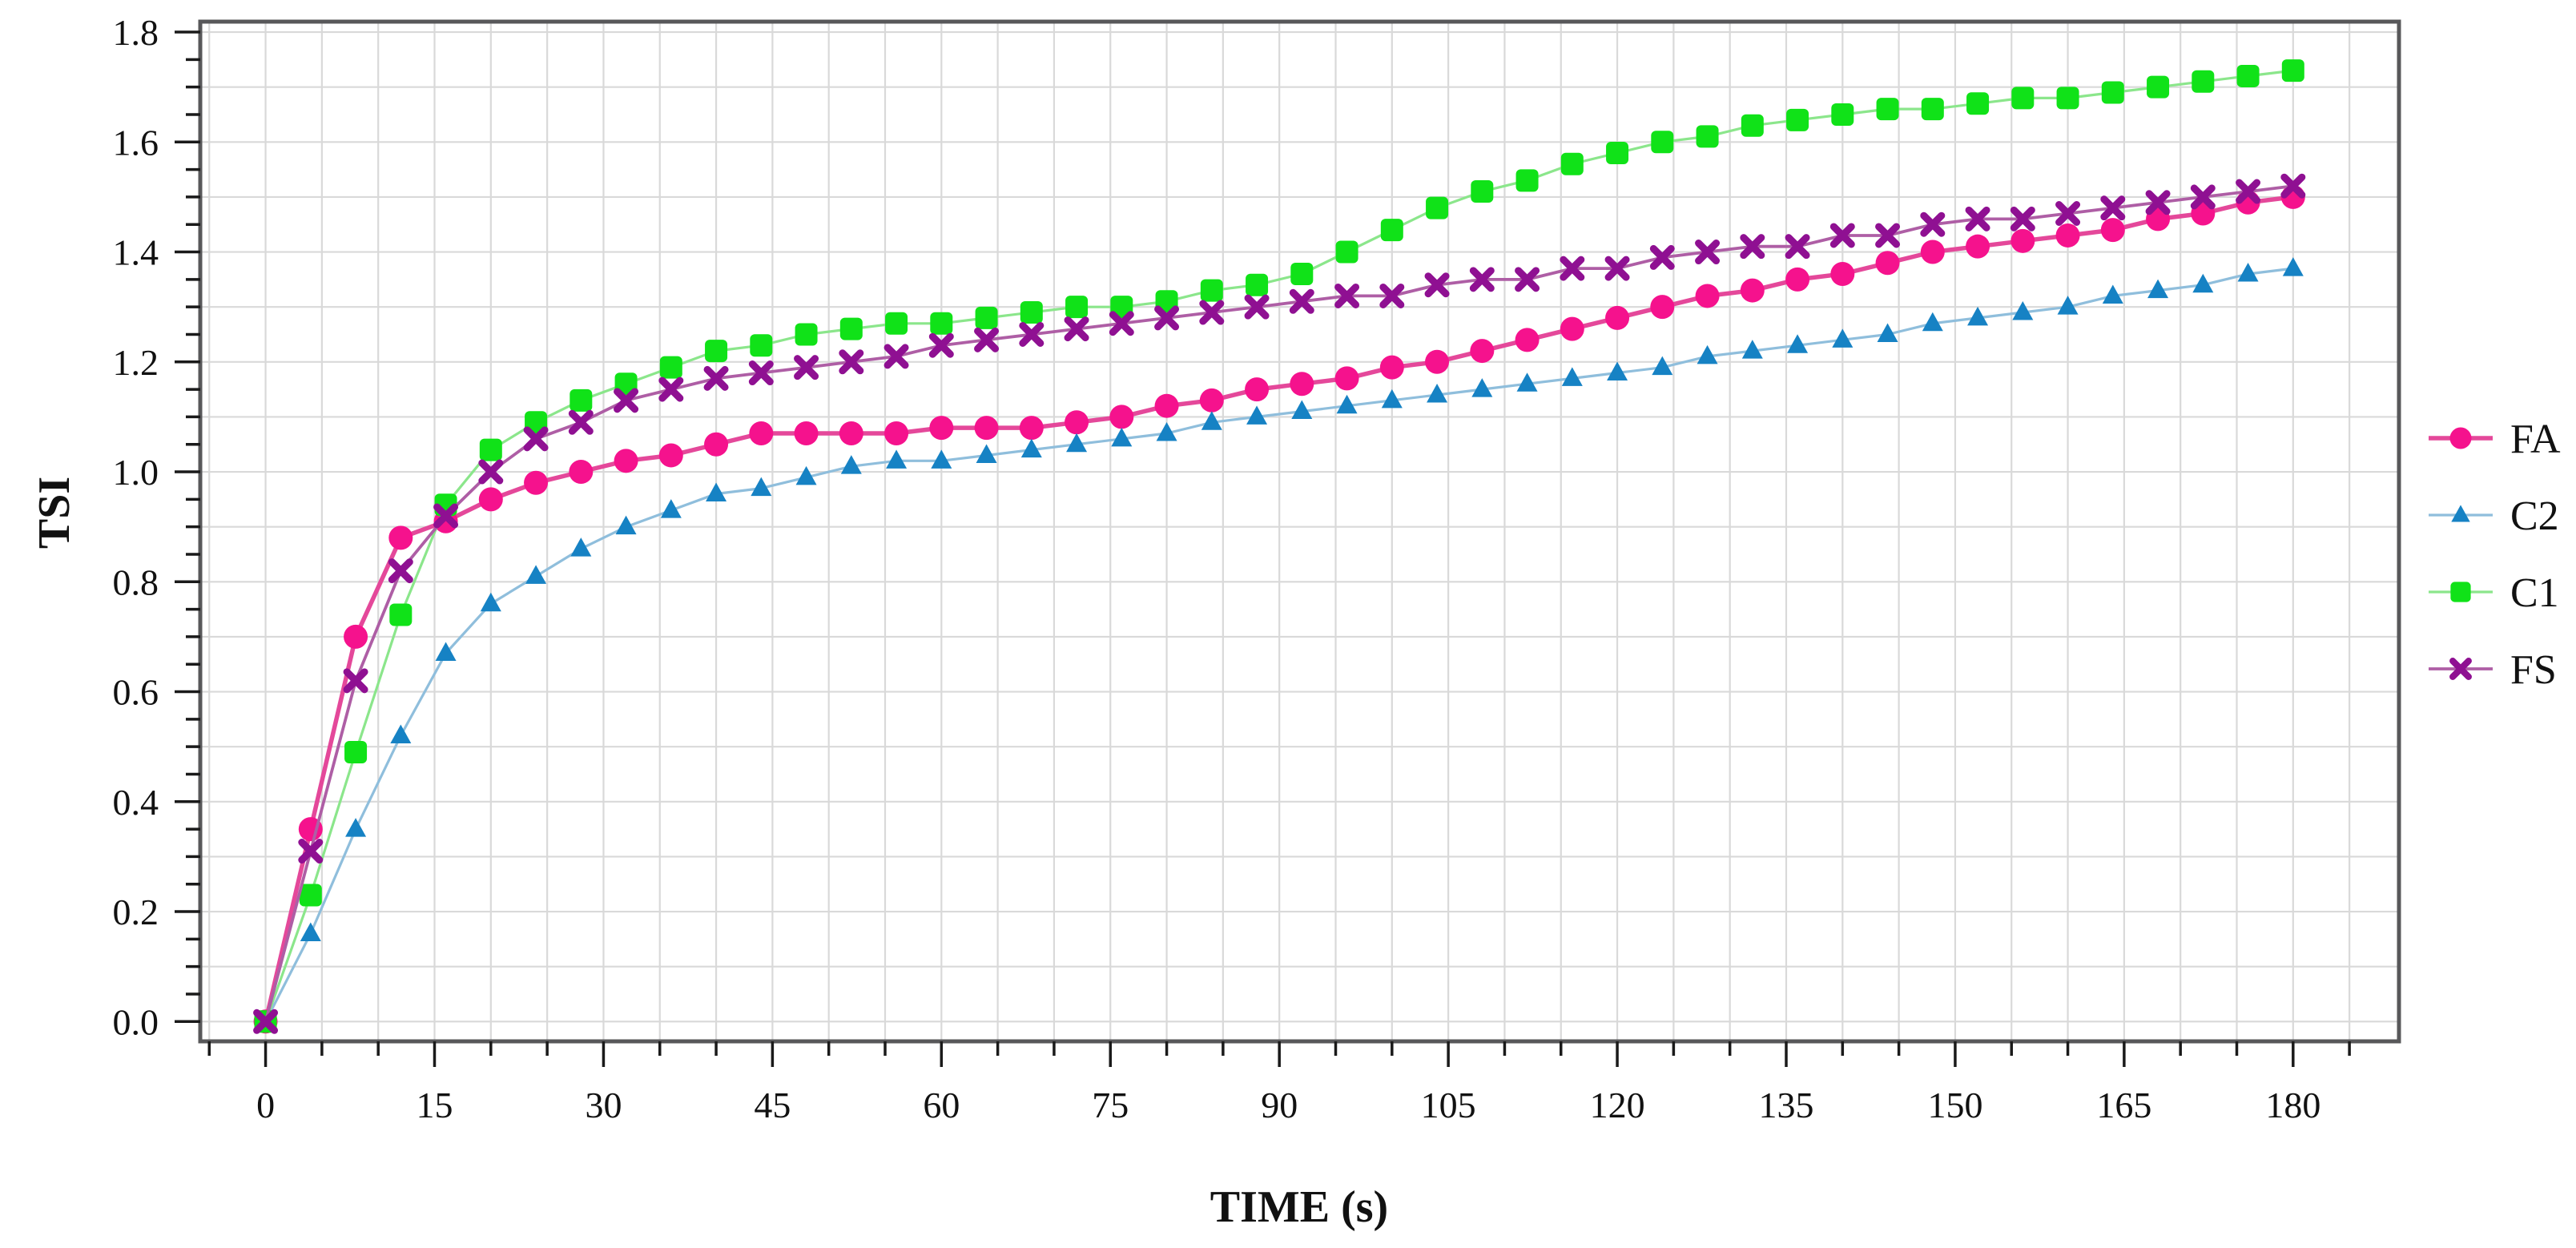 Image resolution: width=2576 pixels, height=1248 pixels. I want to click on y-tick-label-0.2: 0.2, so click(136, 912).